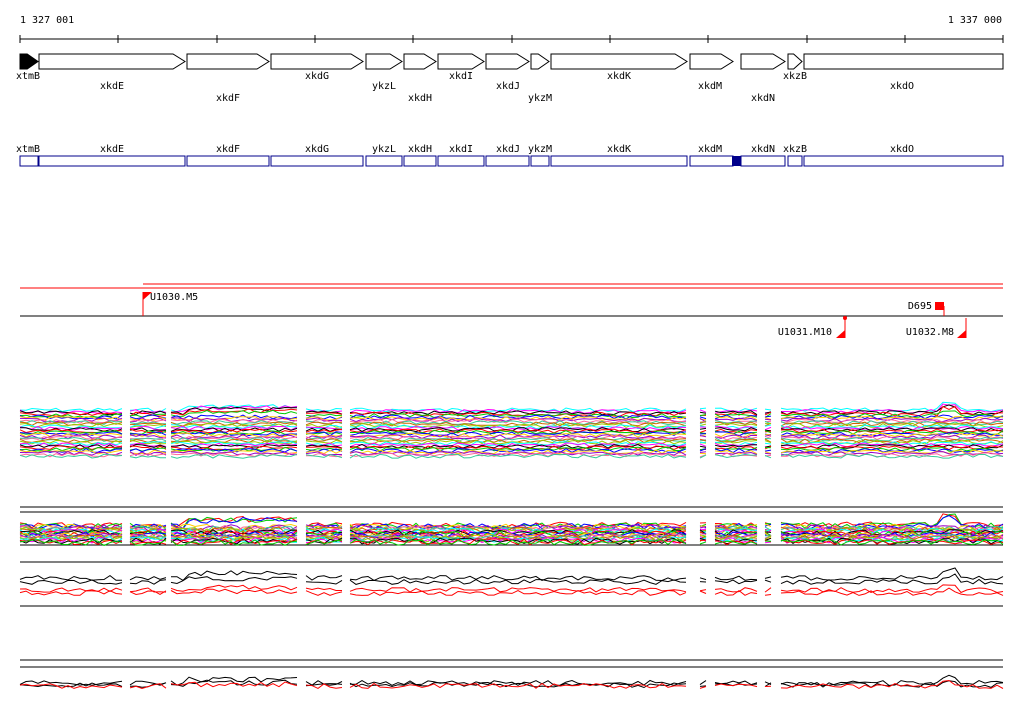 The width and height of the screenshot is (1024, 714). I want to click on map-gene-xkdI: xkdI, so click(461, 155).